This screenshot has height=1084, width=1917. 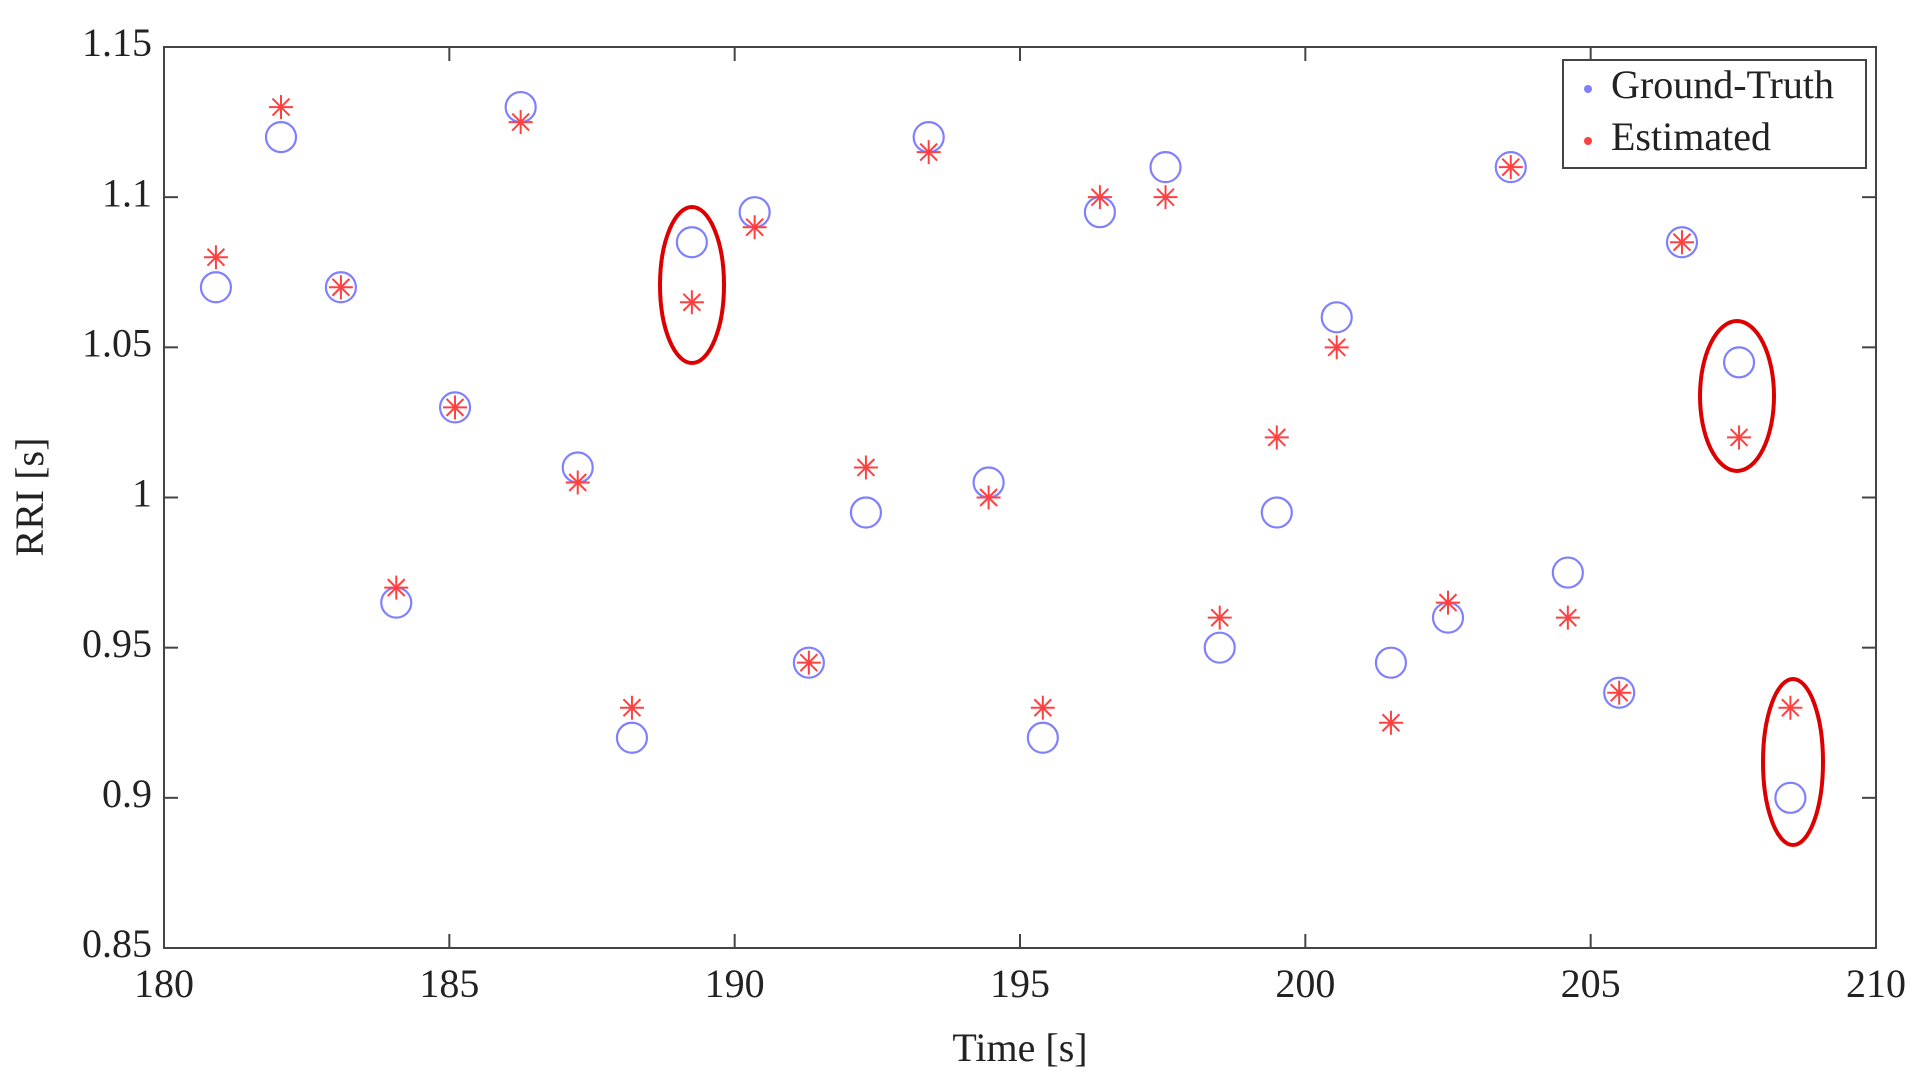 I want to click on y-tick-label: 1.15, so click(x=117, y=42).